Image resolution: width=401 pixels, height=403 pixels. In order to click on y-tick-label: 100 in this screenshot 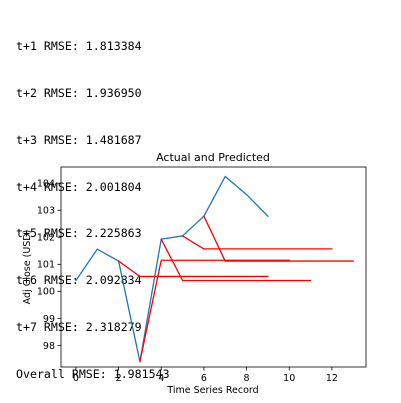, I will do `click(46, 292)`.